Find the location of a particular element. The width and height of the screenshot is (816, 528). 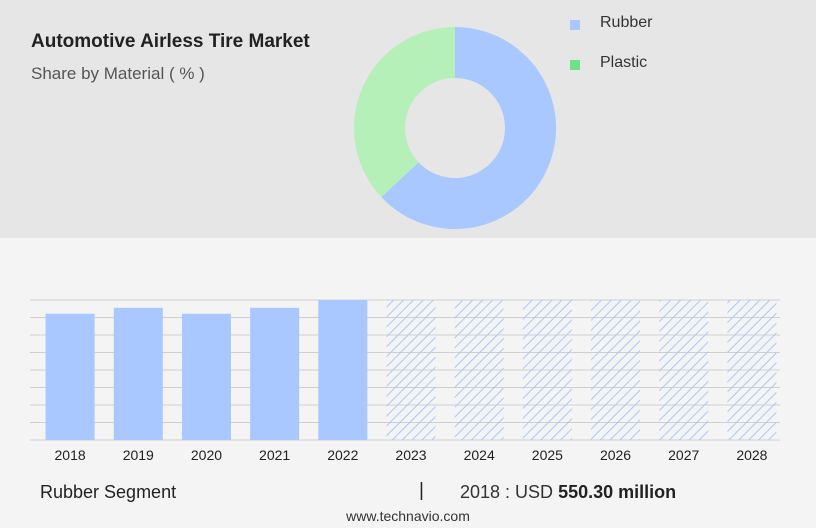

donut-chart is located at coordinates (455, 128).